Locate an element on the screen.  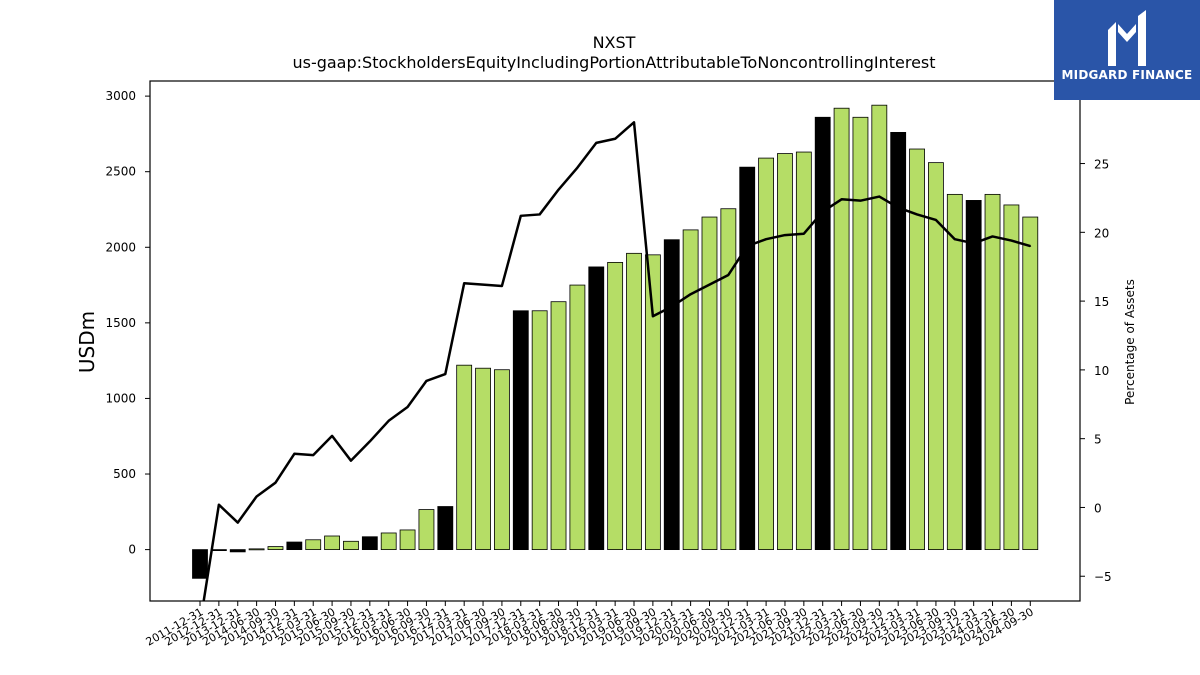
brand-logo: MIDGARD FINANCE is located at coordinates (1127, 50).